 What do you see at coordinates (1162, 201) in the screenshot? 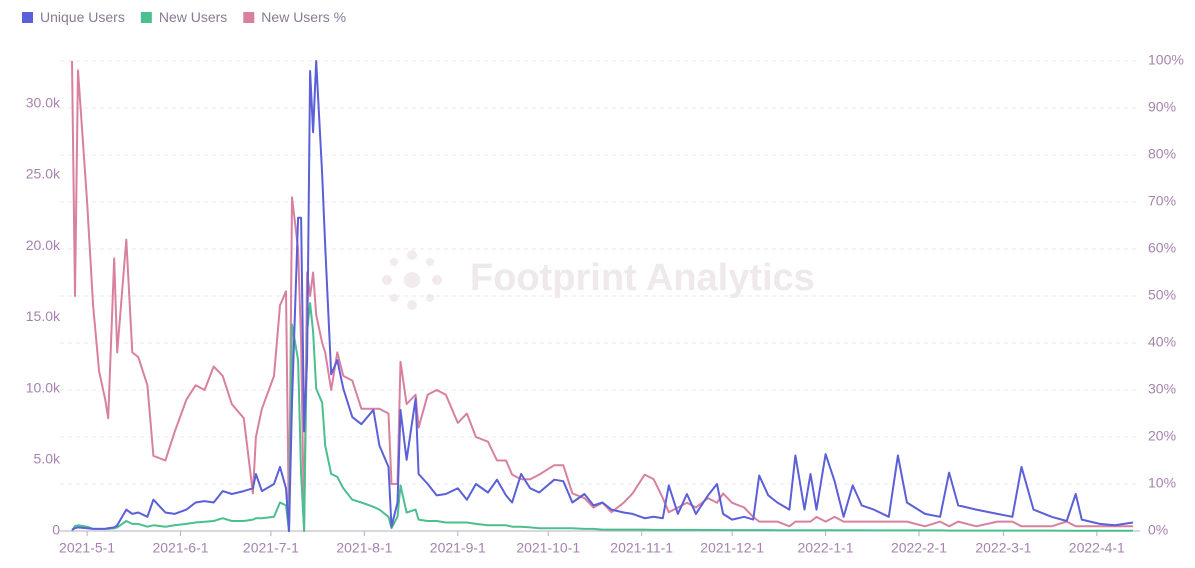
I see `y2-tick-label: 70%` at bounding box center [1162, 201].